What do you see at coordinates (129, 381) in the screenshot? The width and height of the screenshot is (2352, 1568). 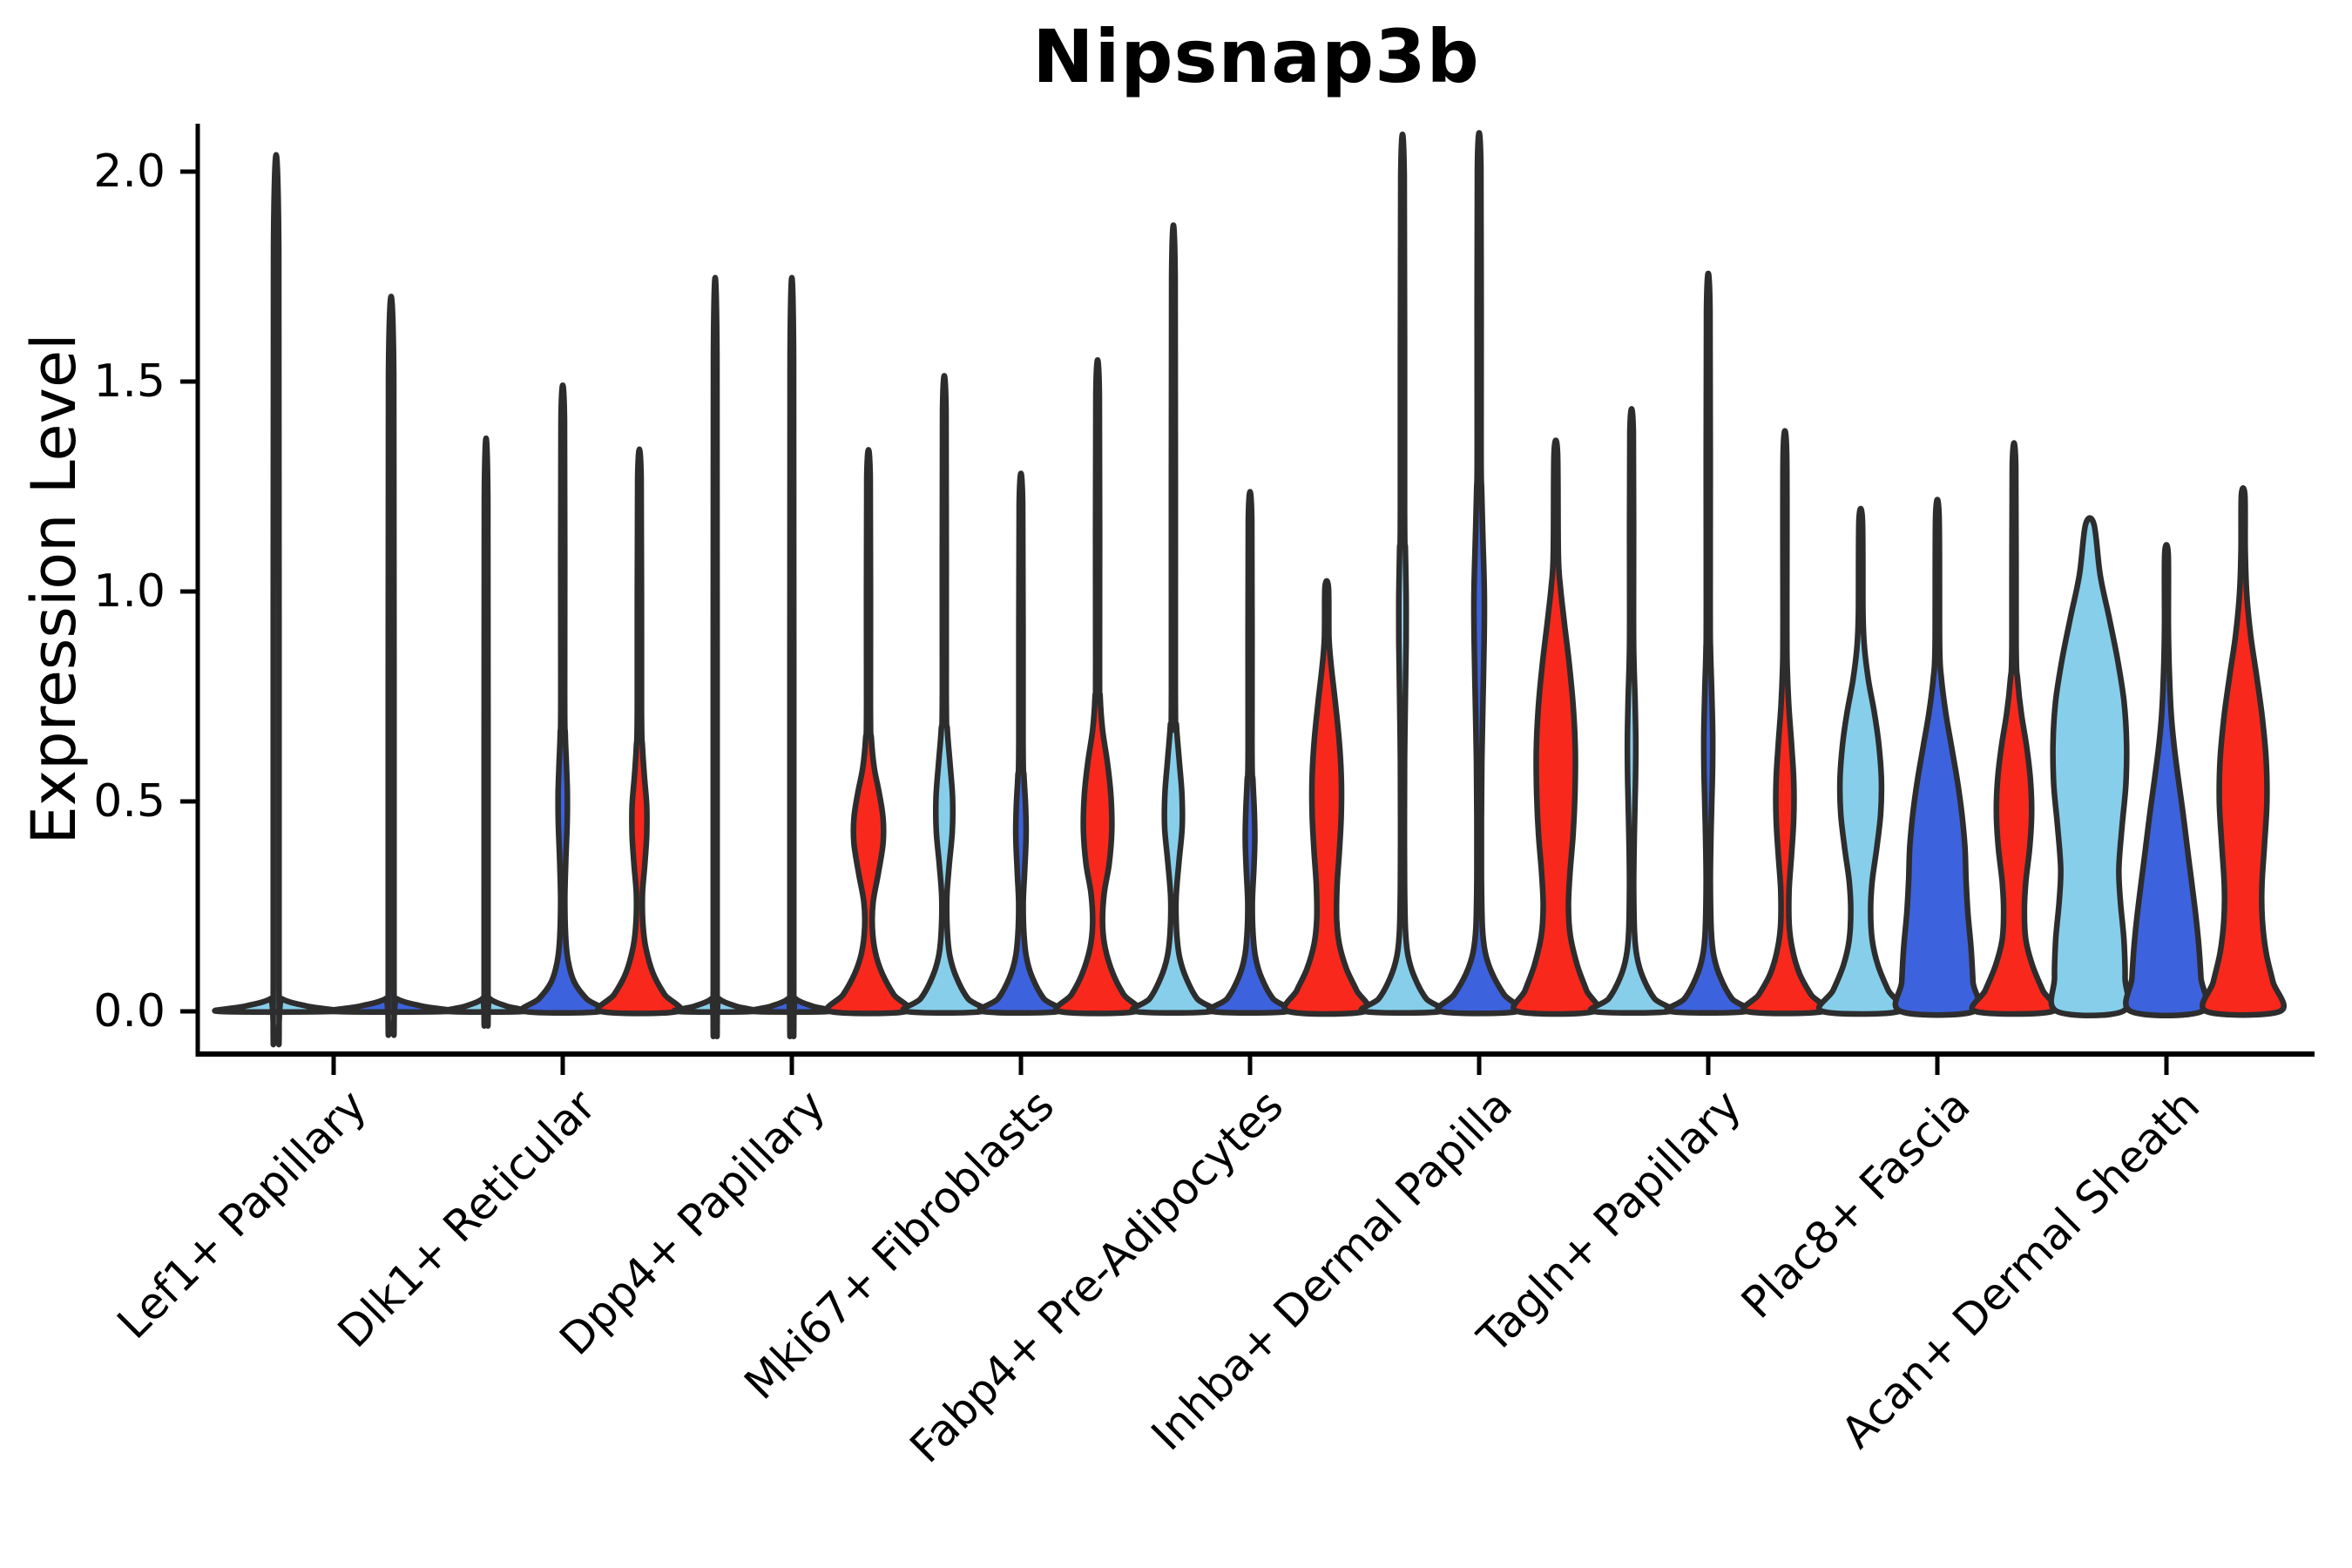 I see `y-tick-label: 1.5` at bounding box center [129, 381].